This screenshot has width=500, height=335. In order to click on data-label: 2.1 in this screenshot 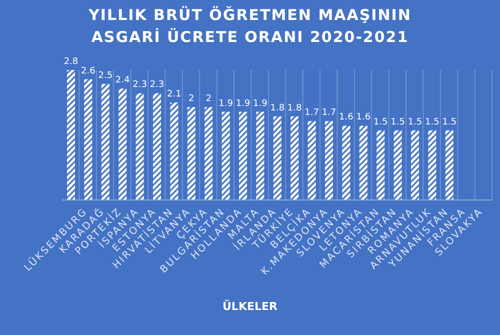, I will do `click(174, 95)`.